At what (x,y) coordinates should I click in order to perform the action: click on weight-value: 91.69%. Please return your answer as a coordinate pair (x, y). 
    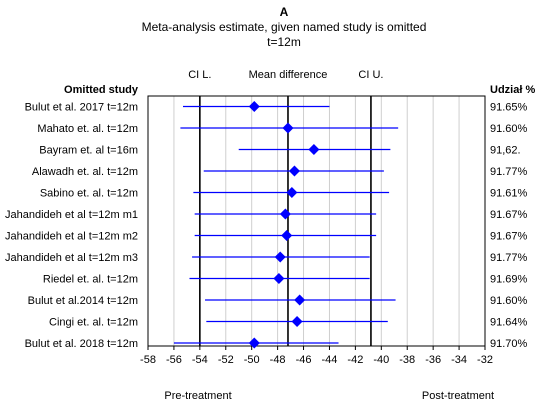
    Looking at the image, I should click on (509, 280).